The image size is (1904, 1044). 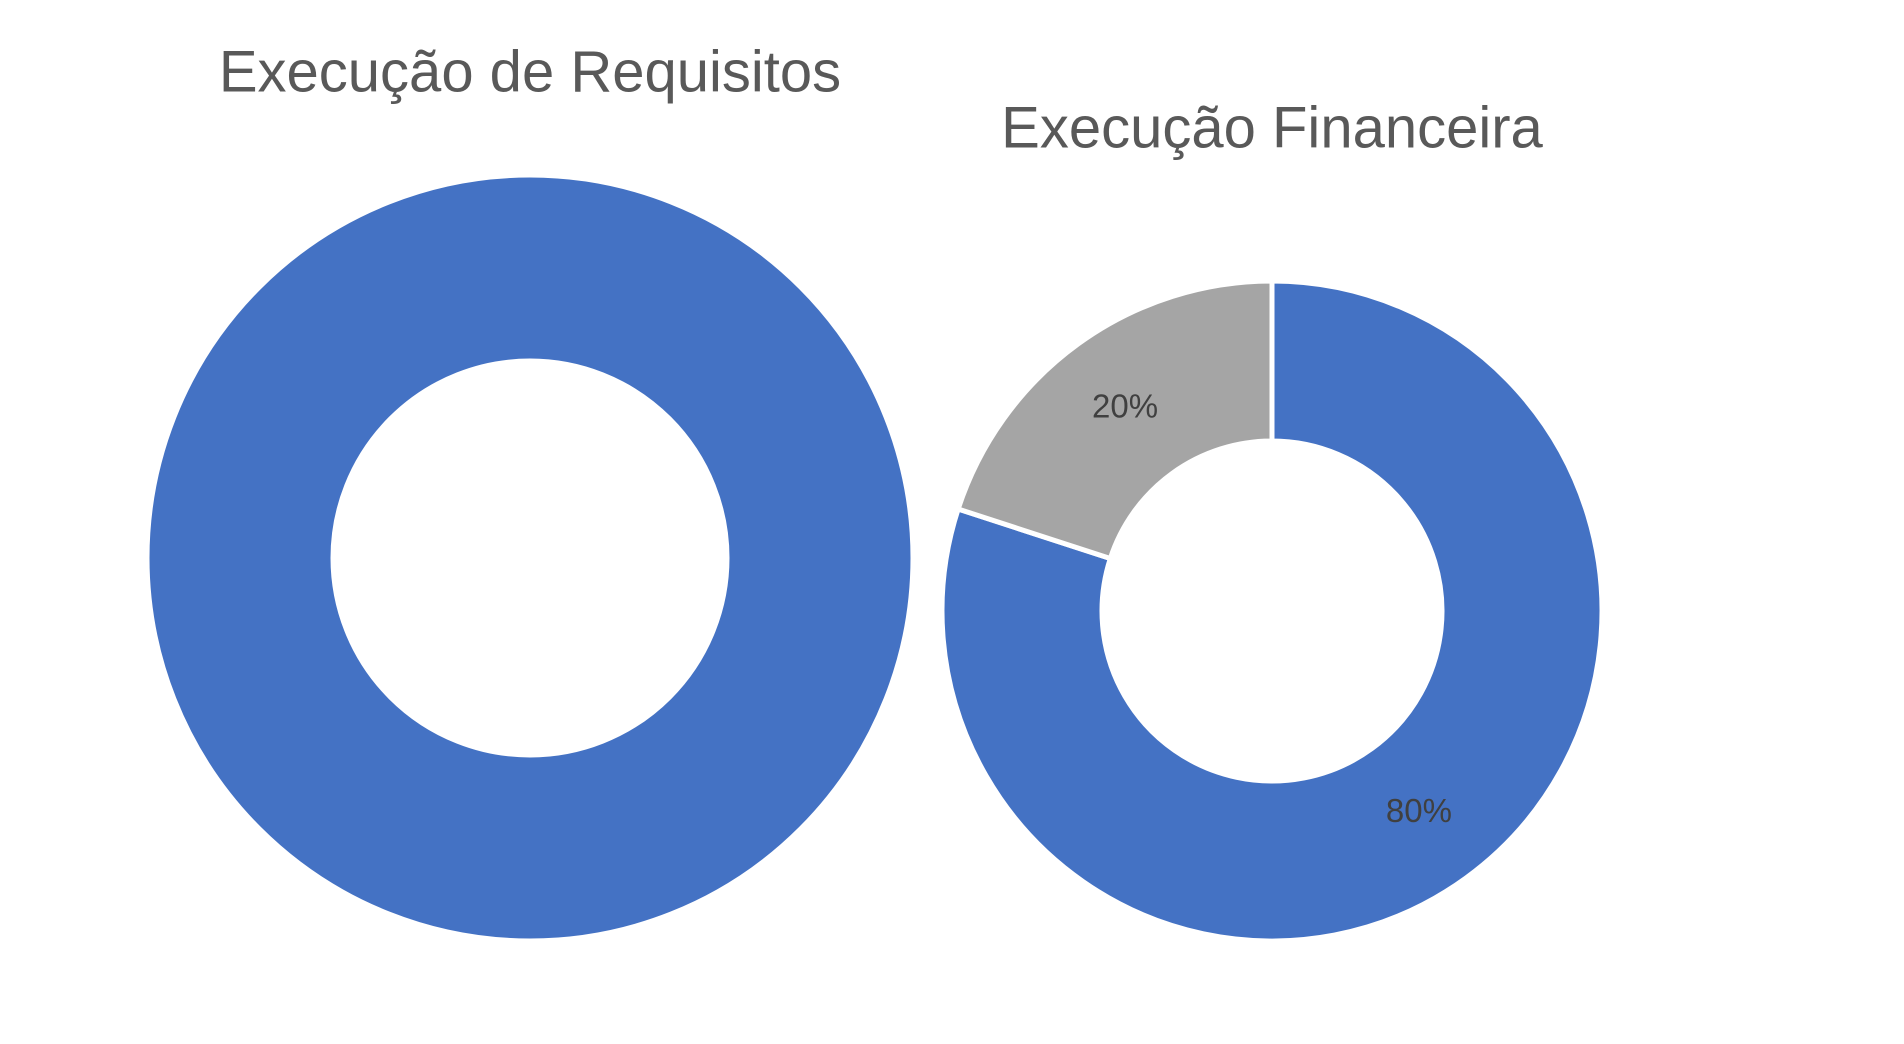 What do you see at coordinates (1125, 405) in the screenshot?
I see `data-label: 20%` at bounding box center [1125, 405].